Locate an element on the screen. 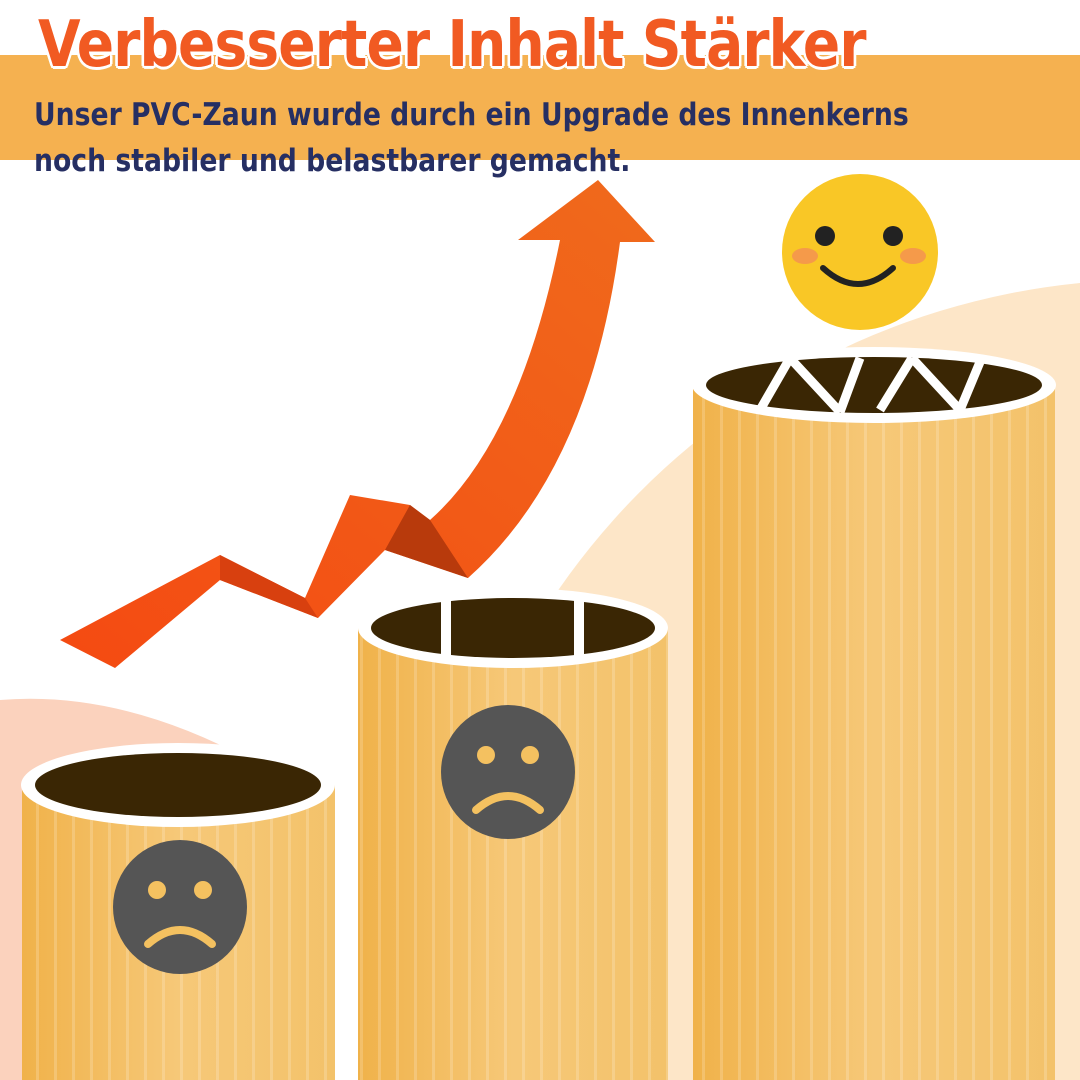 The height and width of the screenshot is (1080, 1080). header-band is located at coordinates (540, 107).